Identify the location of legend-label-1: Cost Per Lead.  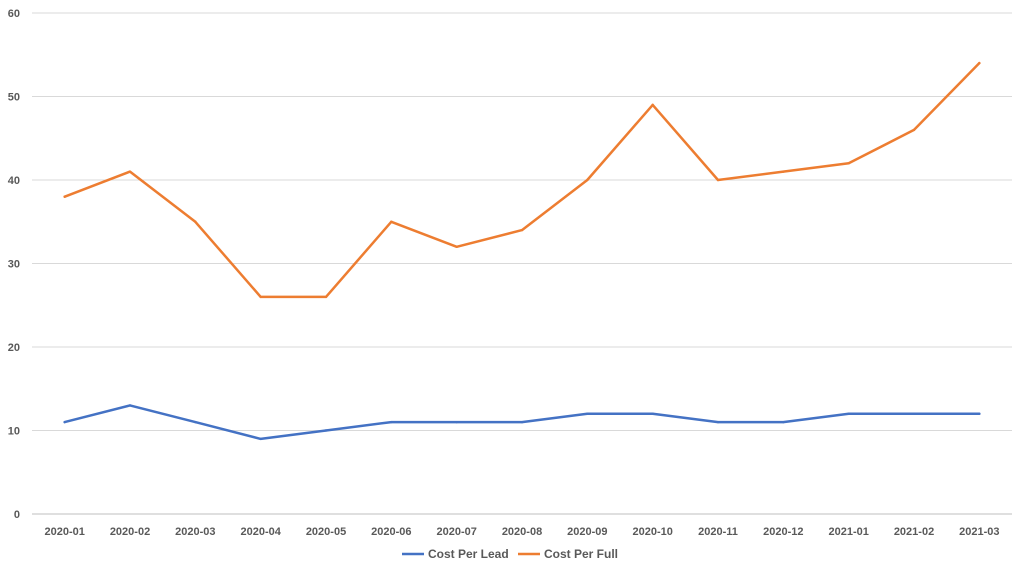
(468, 554).